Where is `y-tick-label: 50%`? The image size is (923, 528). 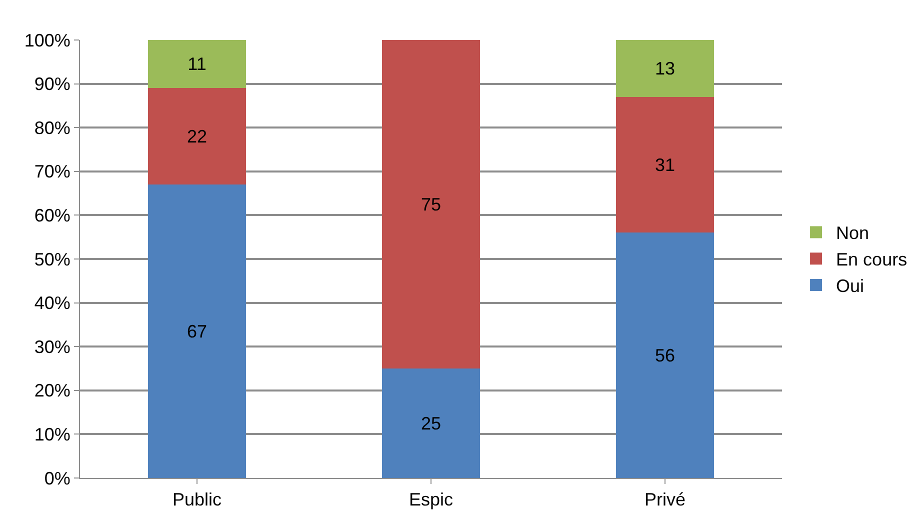 y-tick-label: 50% is located at coordinates (52, 259).